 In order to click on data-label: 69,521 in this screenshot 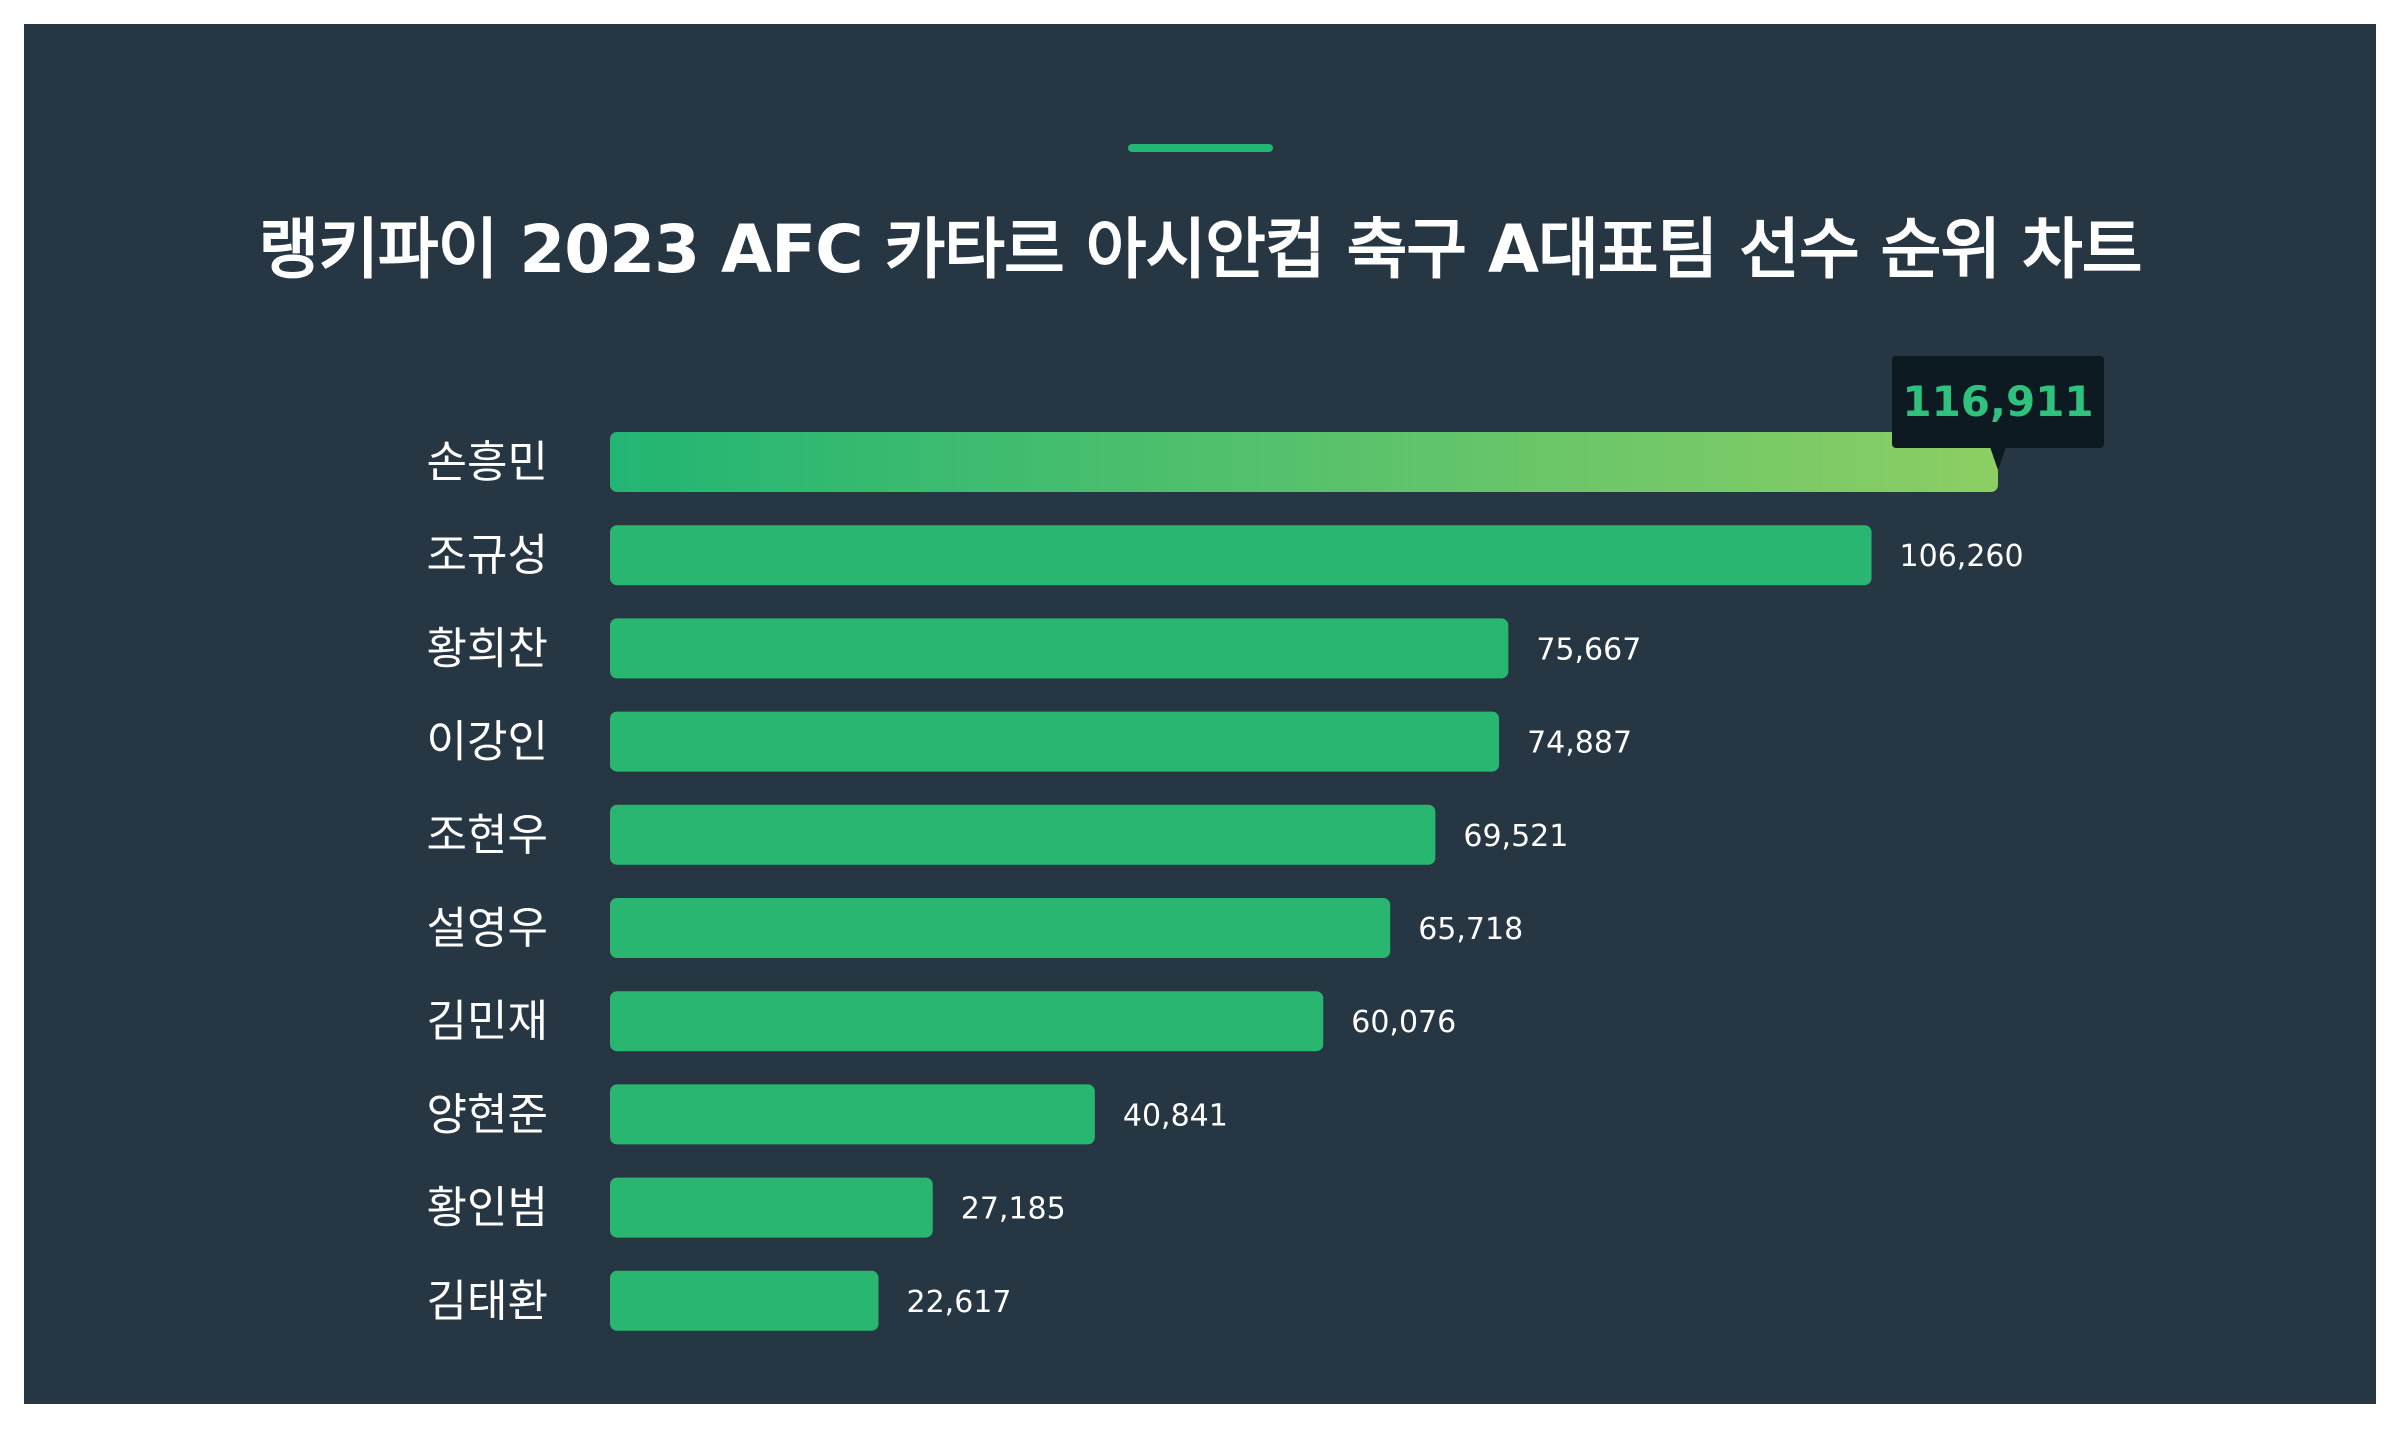, I will do `click(1515, 836)`.